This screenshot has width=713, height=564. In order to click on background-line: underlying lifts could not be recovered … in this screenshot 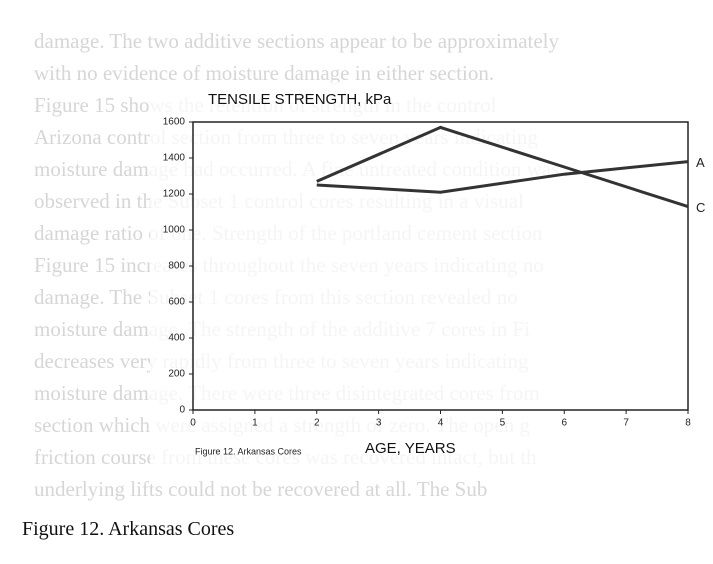, I will do `click(260, 489)`.